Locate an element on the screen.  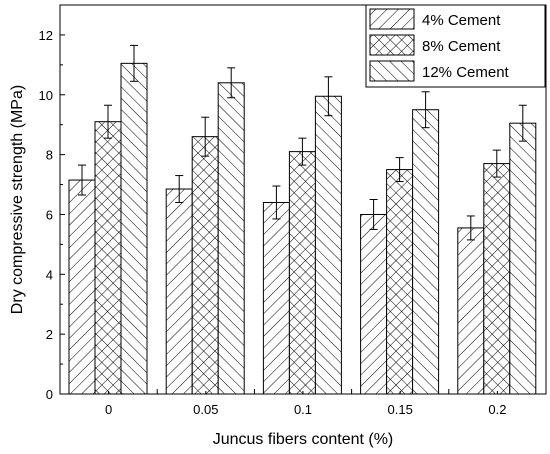
legend-label: 12% Cement is located at coordinates (466, 72).